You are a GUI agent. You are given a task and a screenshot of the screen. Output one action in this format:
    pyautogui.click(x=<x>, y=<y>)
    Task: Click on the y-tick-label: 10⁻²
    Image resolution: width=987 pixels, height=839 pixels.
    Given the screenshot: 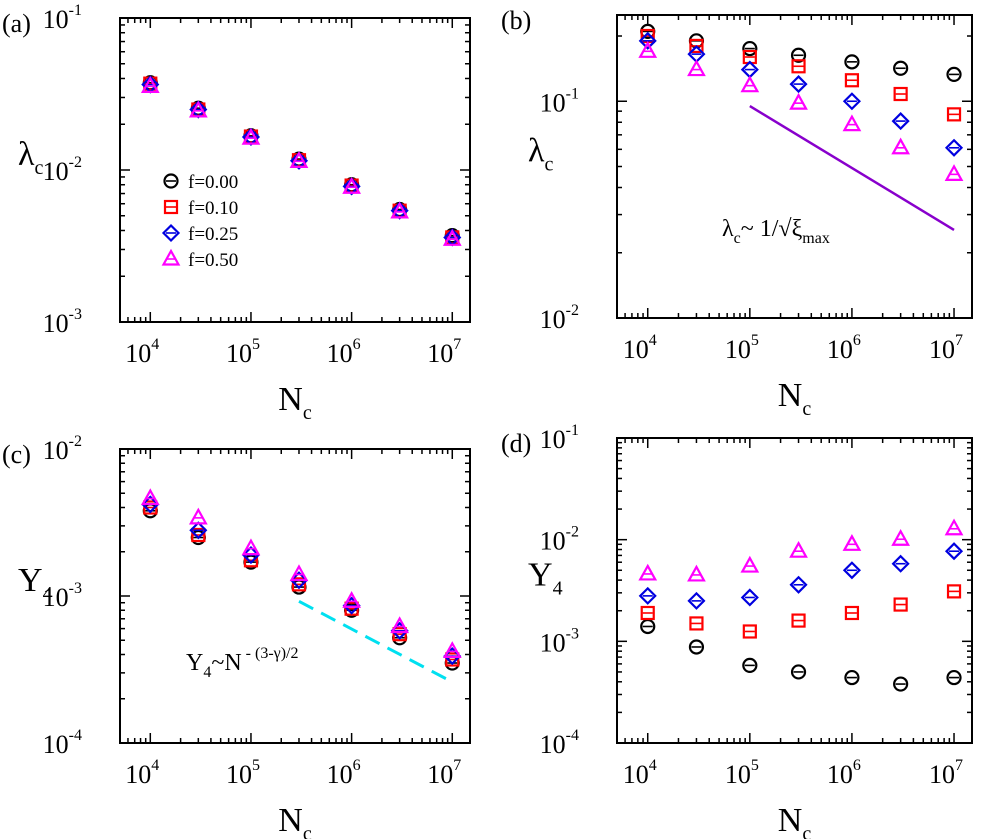 What is the action you would take?
    pyautogui.click(x=559, y=540)
    